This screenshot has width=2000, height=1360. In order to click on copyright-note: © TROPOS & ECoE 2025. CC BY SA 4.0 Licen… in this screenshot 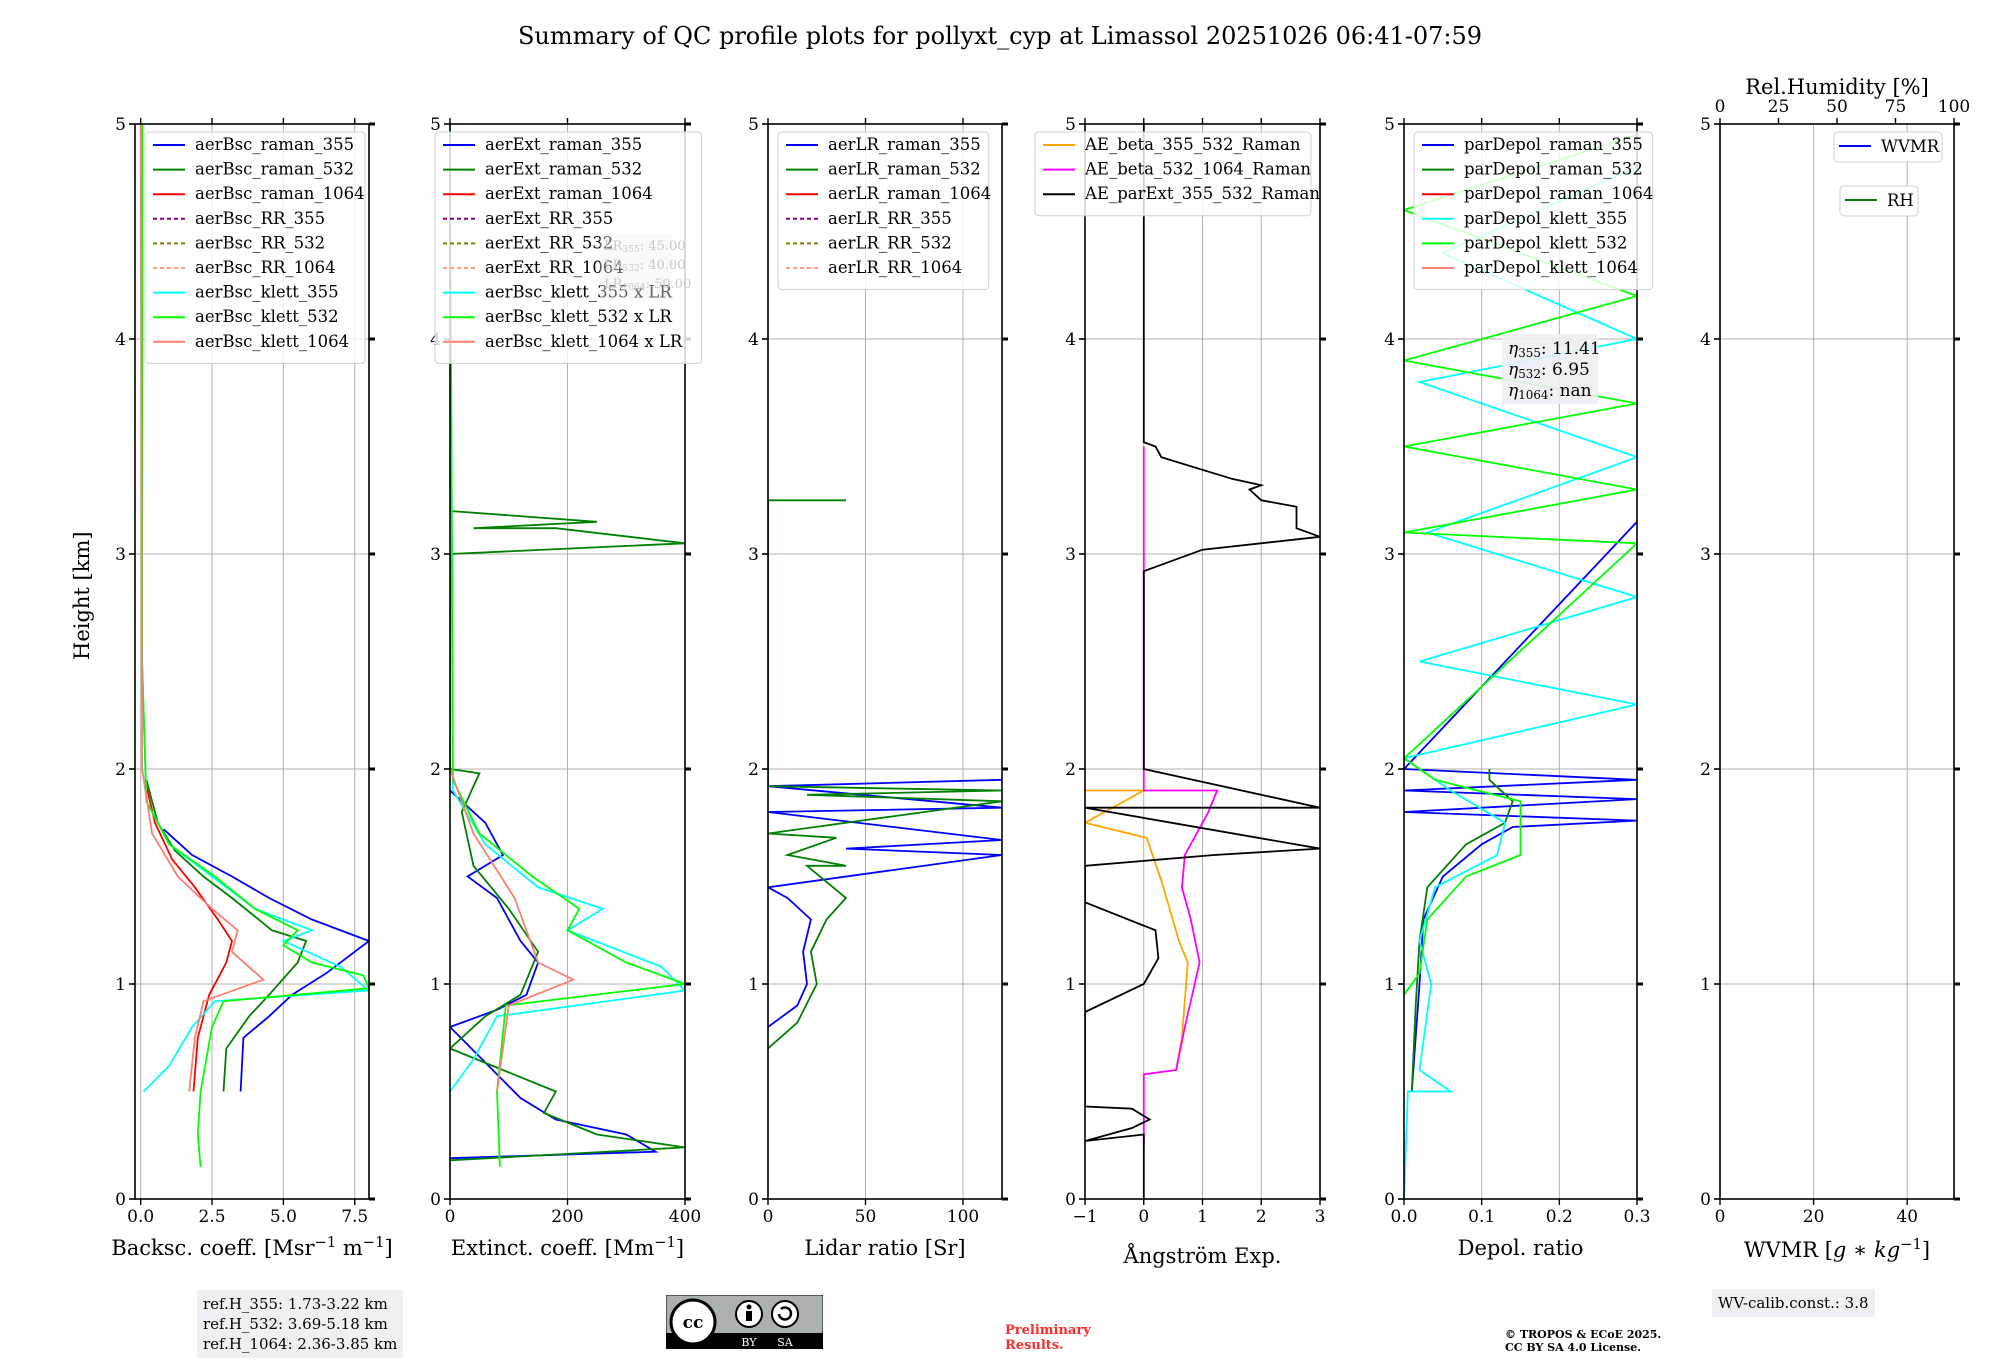, I will do `click(1583, 1341)`.